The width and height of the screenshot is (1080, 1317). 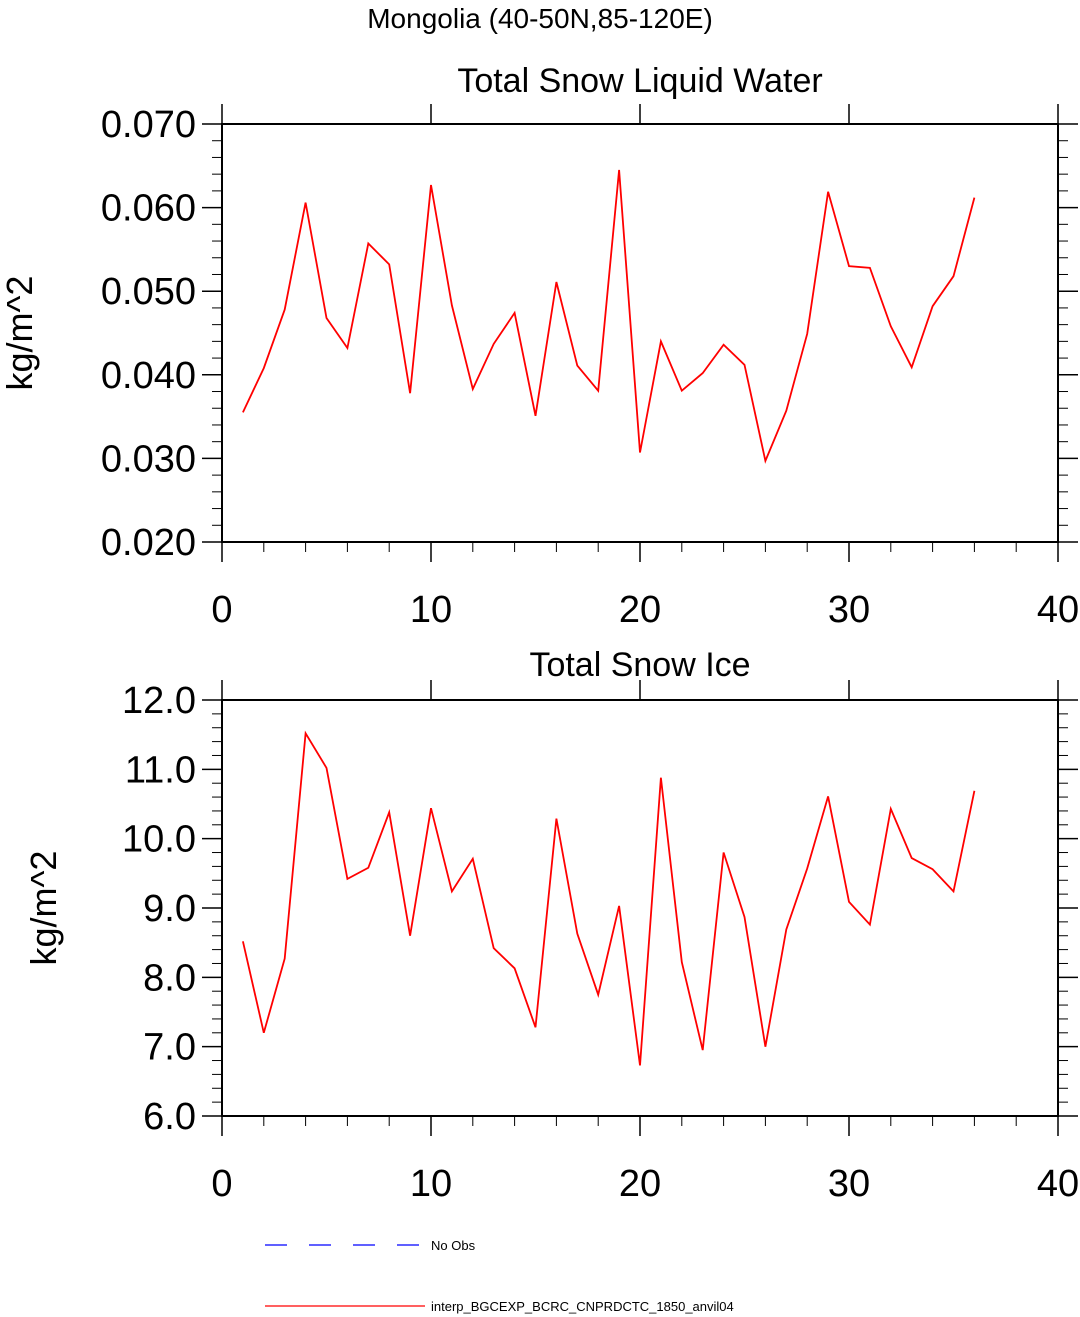 I want to click on y-tick-label: 0.030, so click(x=148, y=459).